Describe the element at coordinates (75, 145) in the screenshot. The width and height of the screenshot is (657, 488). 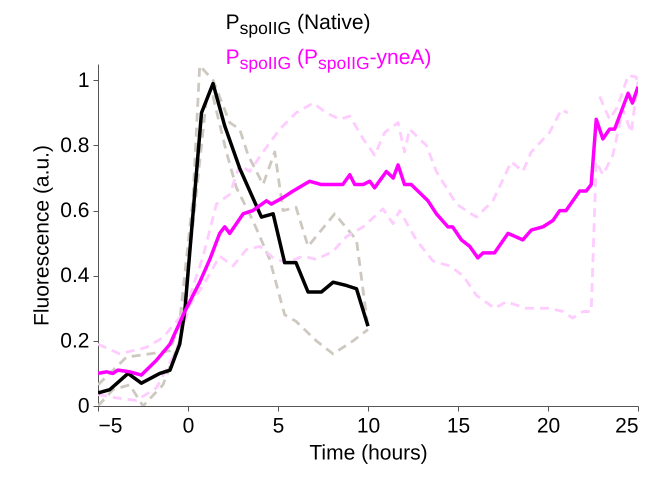
I see `y-tick-label: 0.8` at that location.